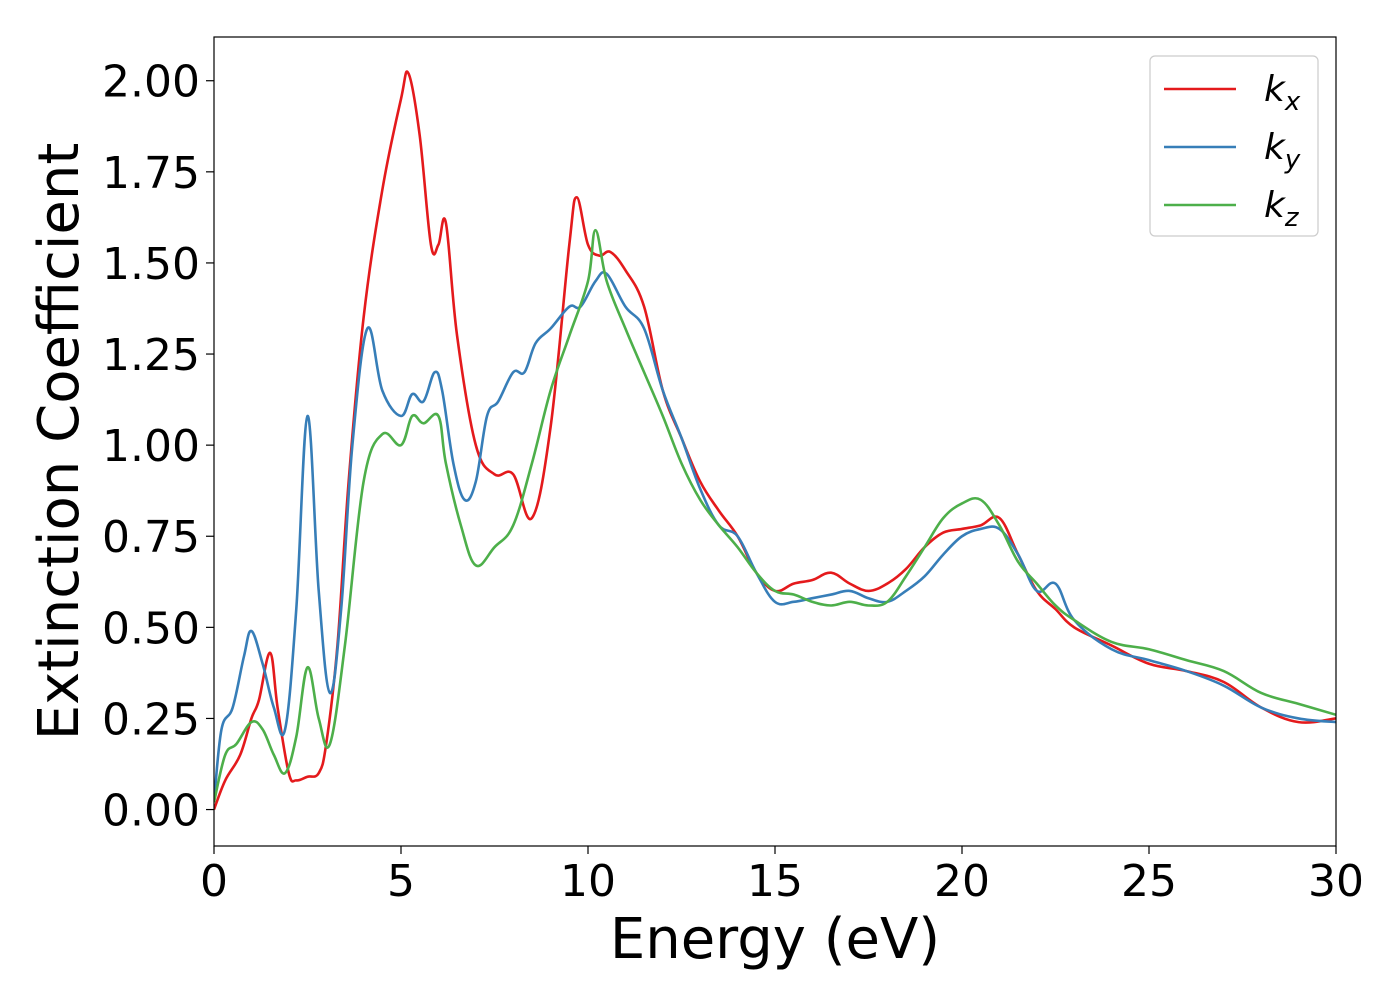  Describe the element at coordinates (151, 537) in the screenshot. I see `y-tick-label: 0.75` at that location.